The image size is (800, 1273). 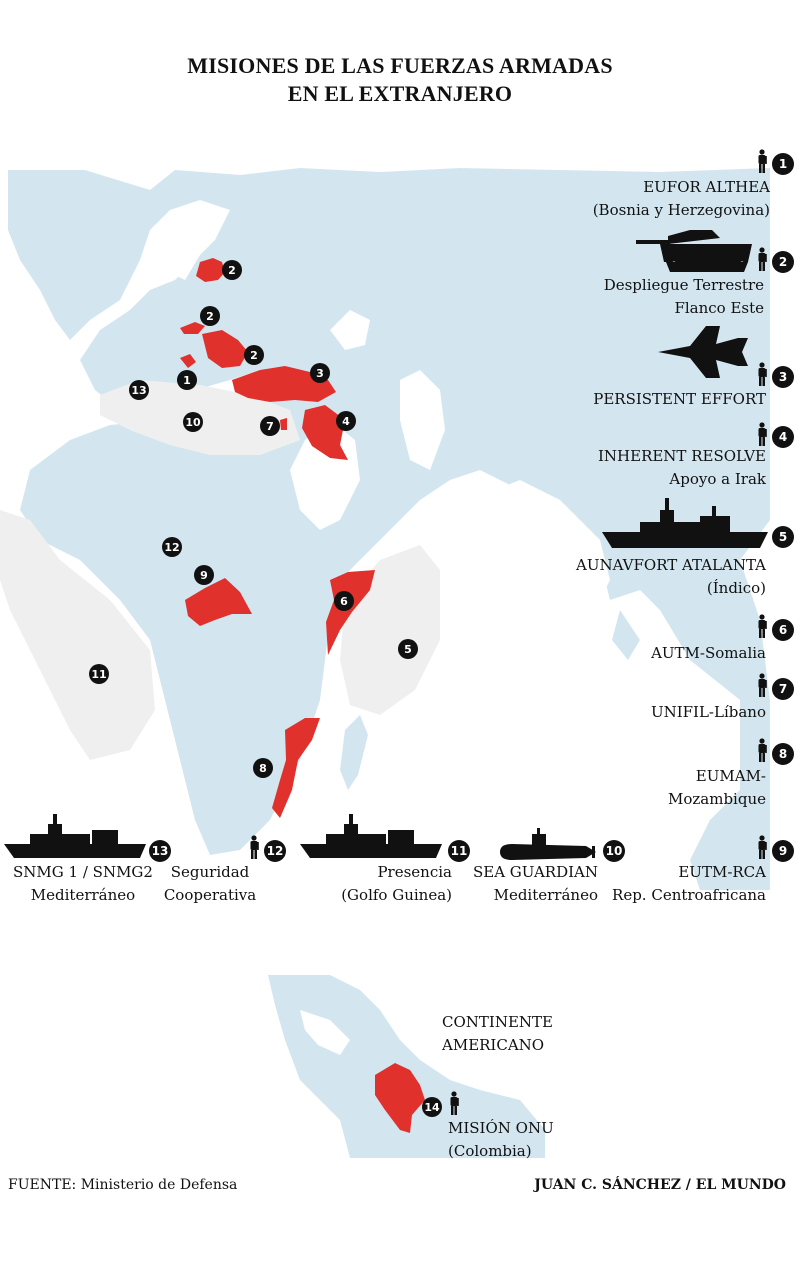 What do you see at coordinates (708, 712) in the screenshot?
I see `legend-label-7: UNIFIL-Líbano` at bounding box center [708, 712].